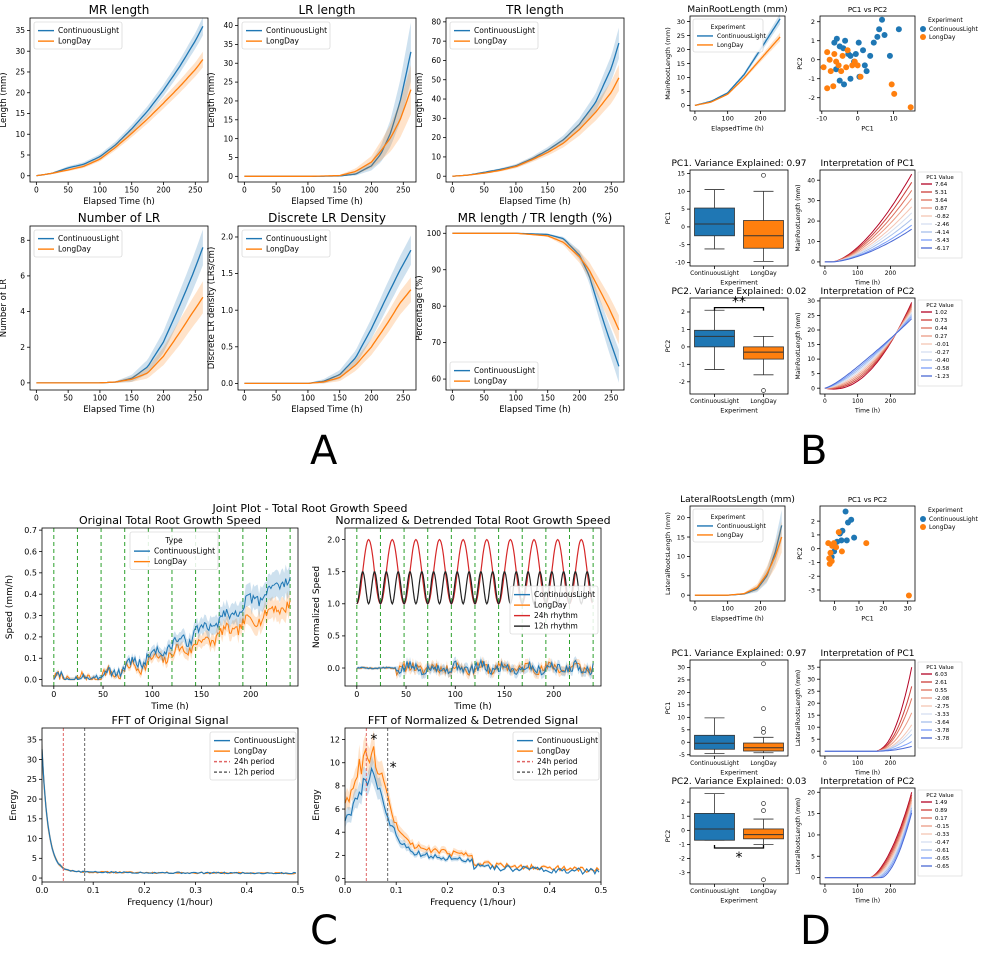  Describe the element at coordinates (945, 20) in the screenshot. I see `legend-title: Experiment` at that location.